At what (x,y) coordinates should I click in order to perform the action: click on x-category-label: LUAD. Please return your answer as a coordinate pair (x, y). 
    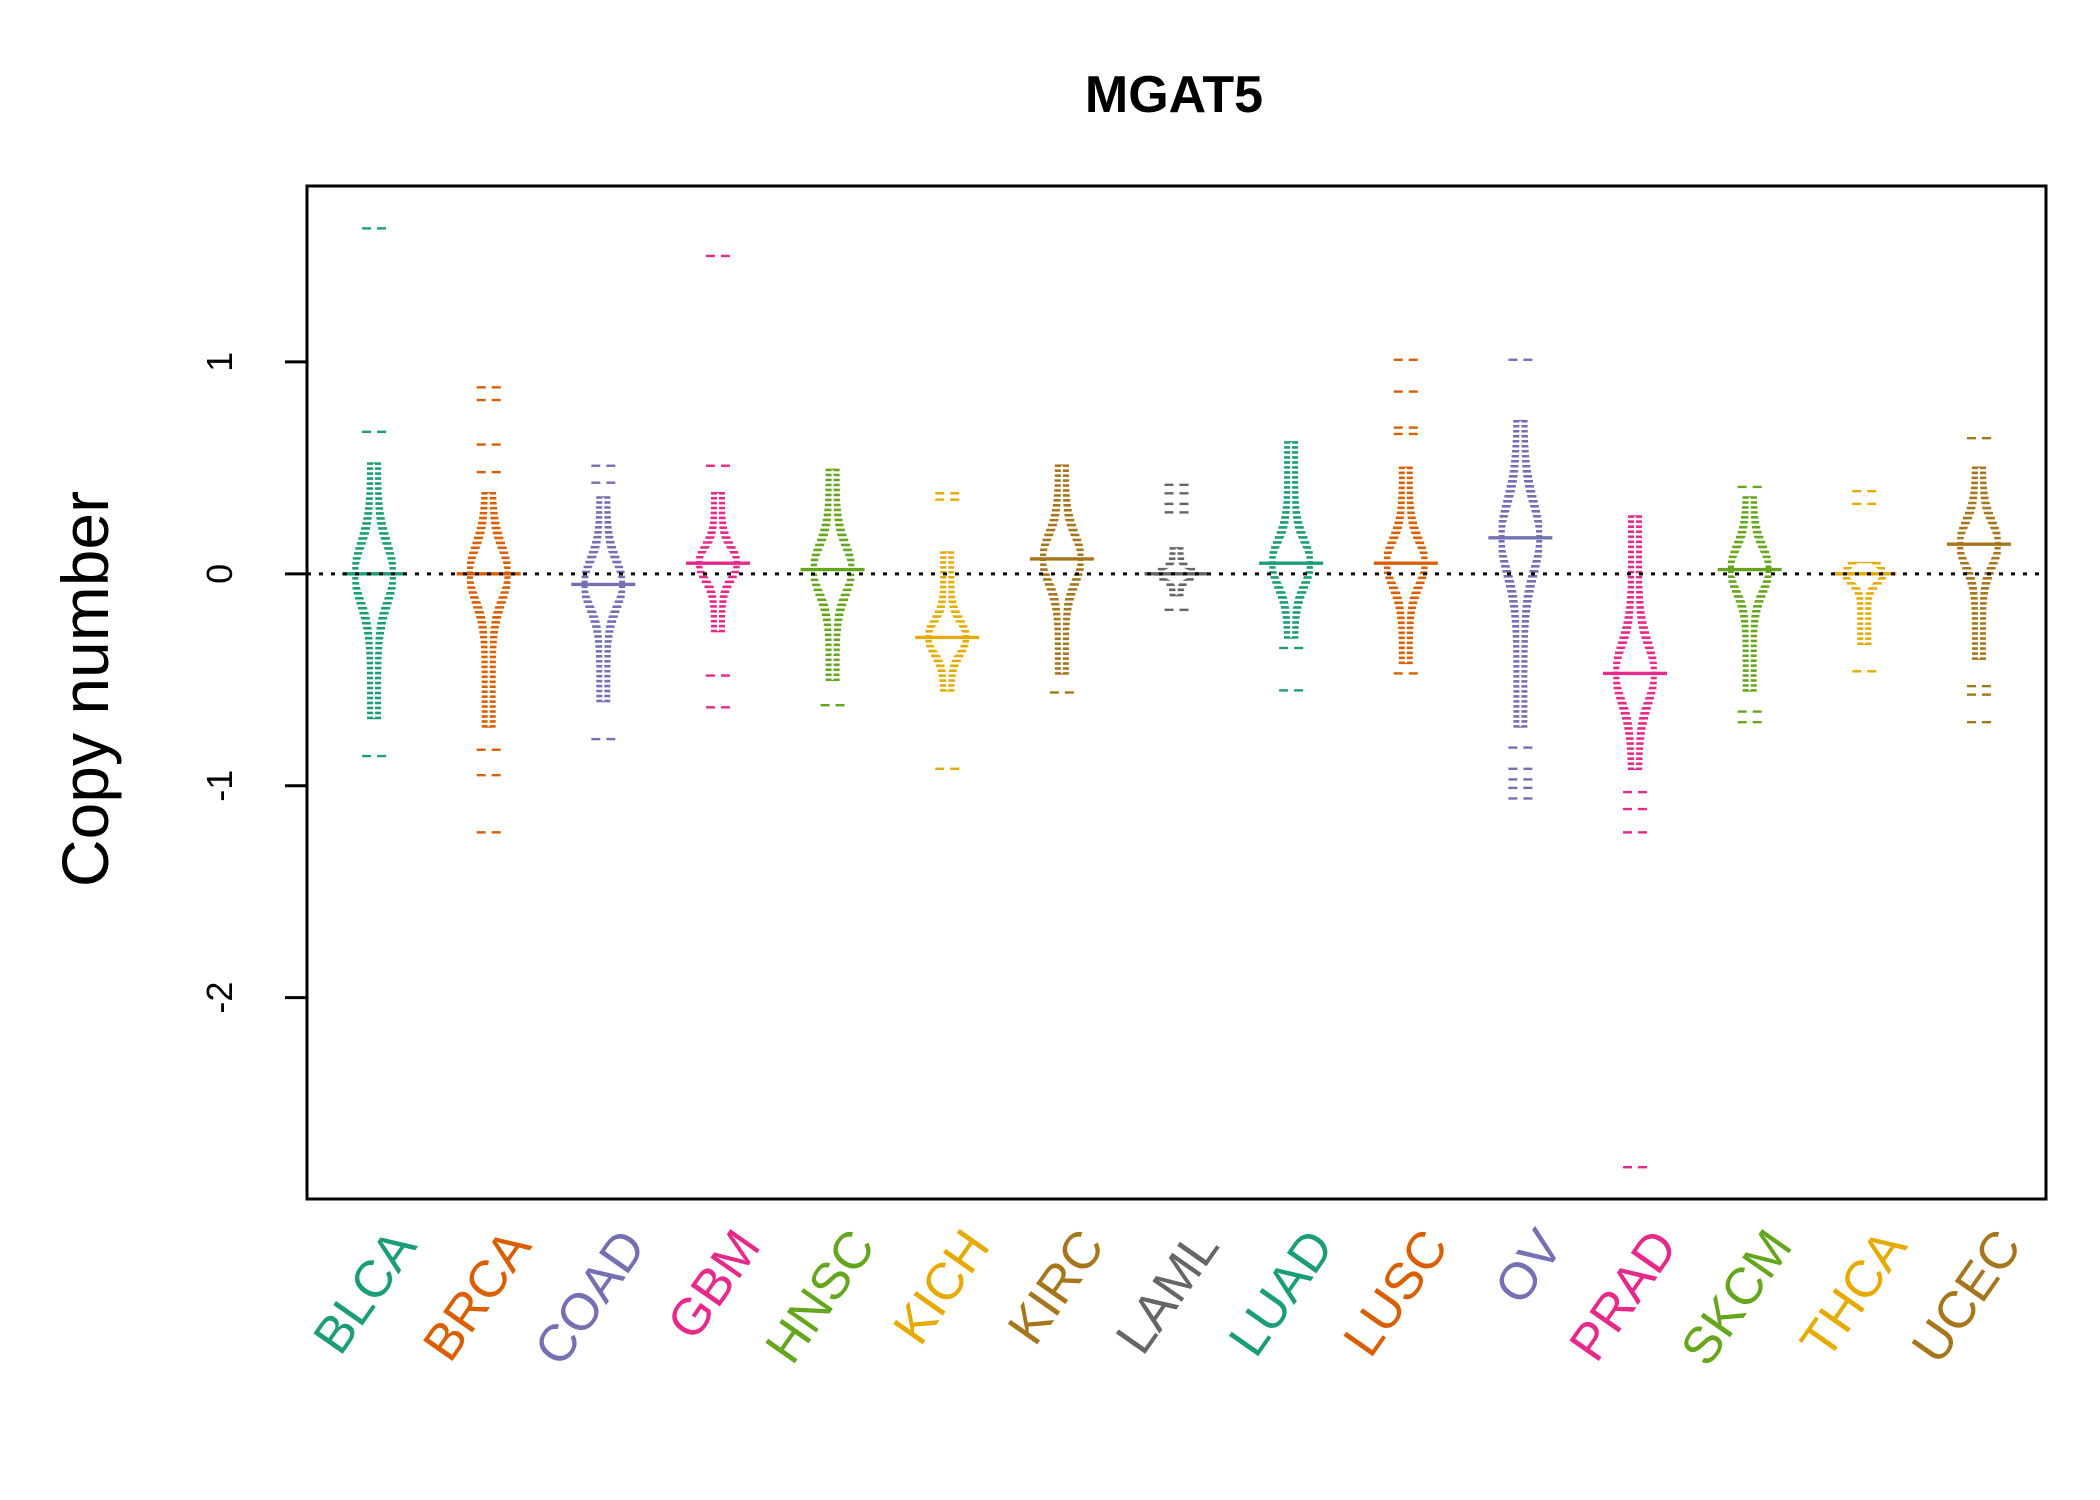
    Looking at the image, I should click on (1281, 1293).